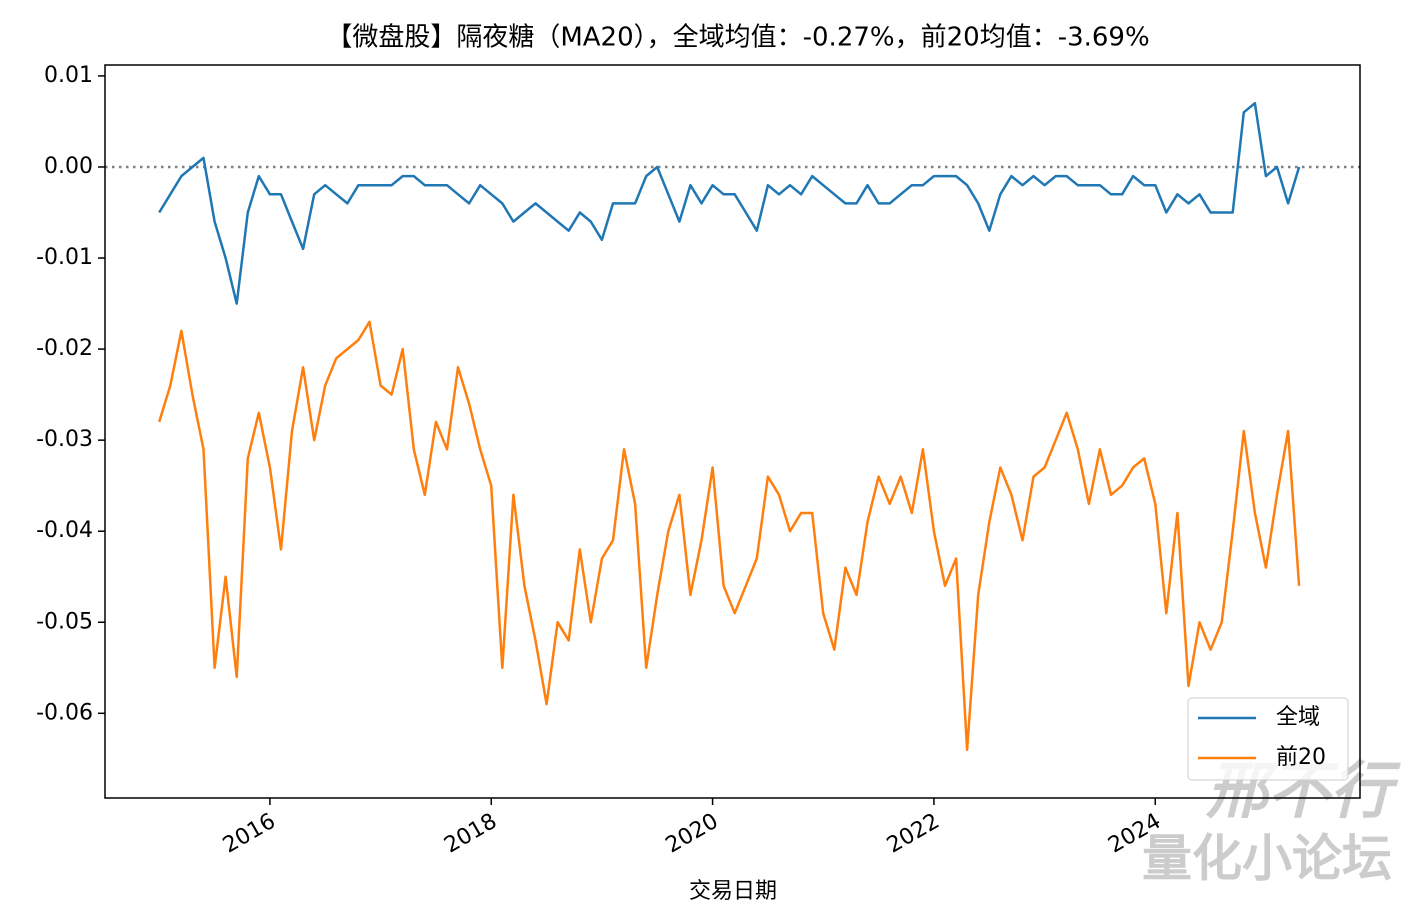 The height and width of the screenshot is (920, 1406). What do you see at coordinates (733, 891) in the screenshot?
I see `x-axis-label: 交易日期` at bounding box center [733, 891].